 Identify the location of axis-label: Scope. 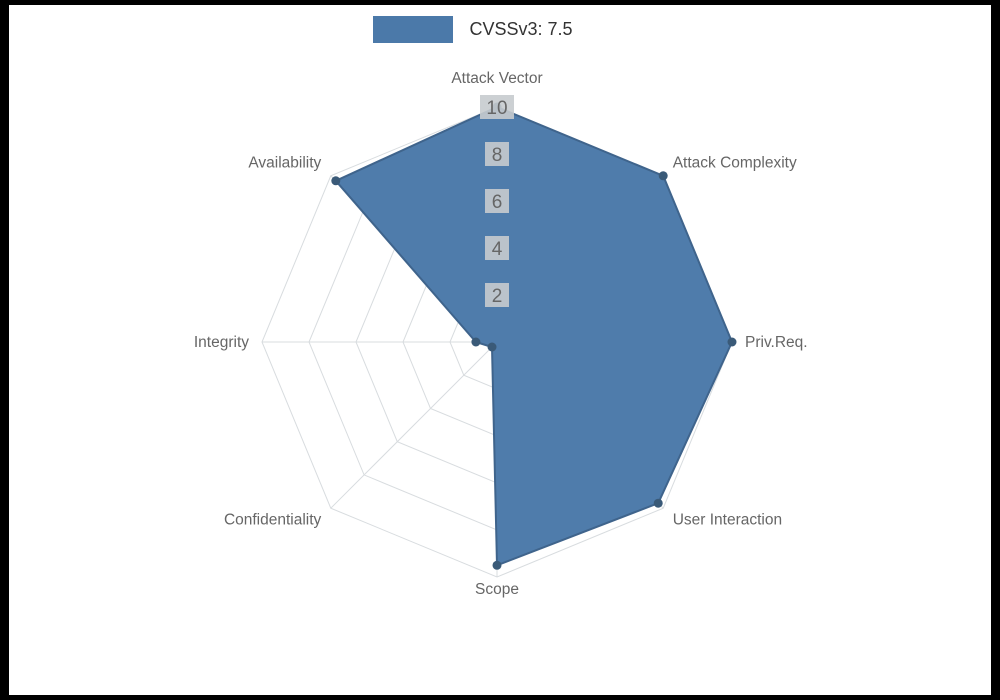
(497, 589).